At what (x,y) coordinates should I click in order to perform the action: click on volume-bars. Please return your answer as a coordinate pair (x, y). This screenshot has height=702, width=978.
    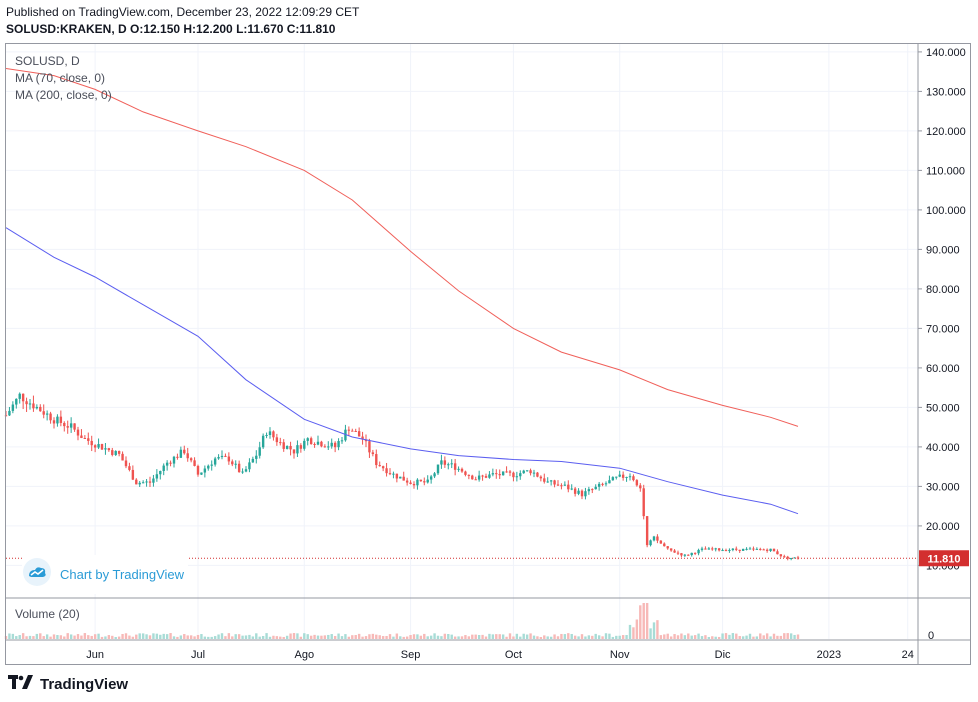
    Looking at the image, I should click on (402, 621).